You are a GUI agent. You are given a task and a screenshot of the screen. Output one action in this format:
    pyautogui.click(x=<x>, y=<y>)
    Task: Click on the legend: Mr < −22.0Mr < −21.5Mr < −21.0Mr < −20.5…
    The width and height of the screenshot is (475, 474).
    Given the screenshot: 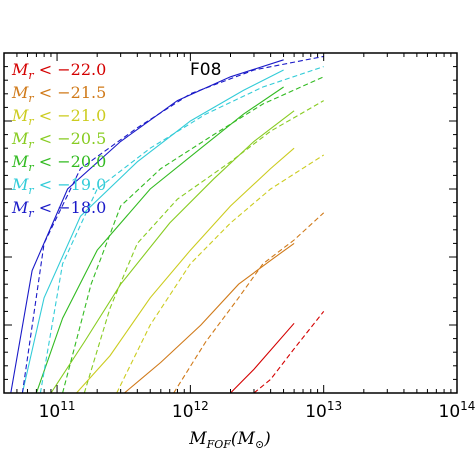 What is the action you would take?
    pyautogui.click(x=58, y=140)
    